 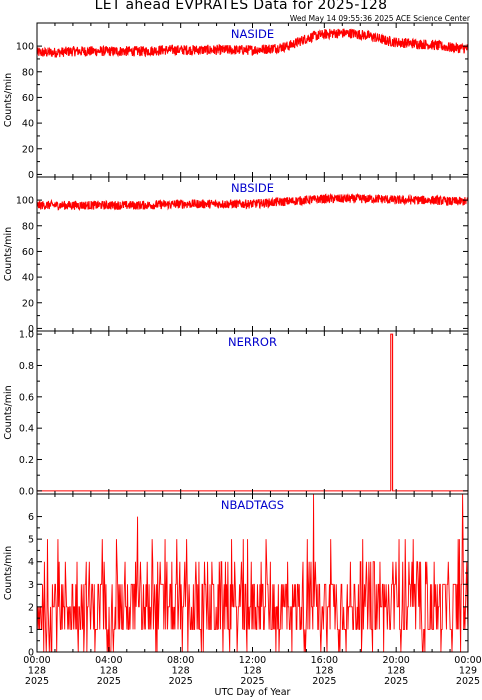 What do you see at coordinates (241, 6) in the screenshot?
I see `chart-title: LET ahead EVPRATES Data for 2025-128` at bounding box center [241, 6].